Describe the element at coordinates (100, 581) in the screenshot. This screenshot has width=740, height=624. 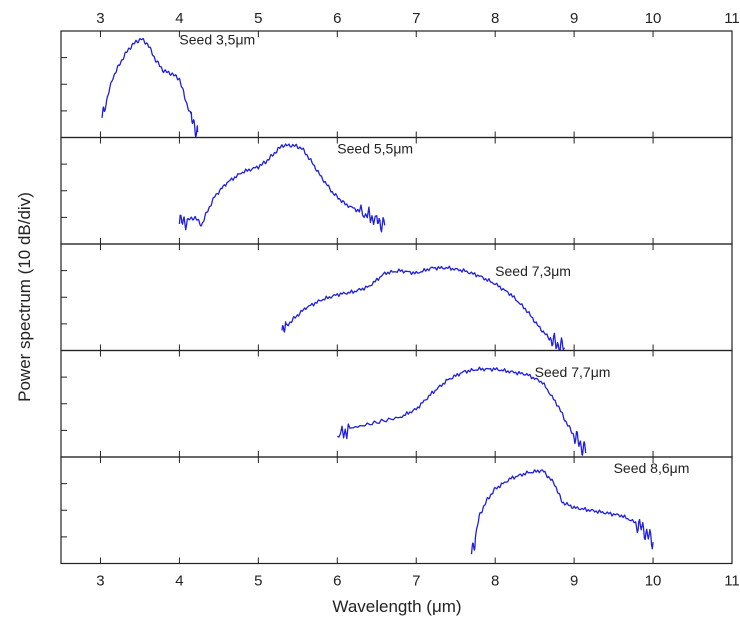
I see `x-tick-label-bottom: 3` at that location.